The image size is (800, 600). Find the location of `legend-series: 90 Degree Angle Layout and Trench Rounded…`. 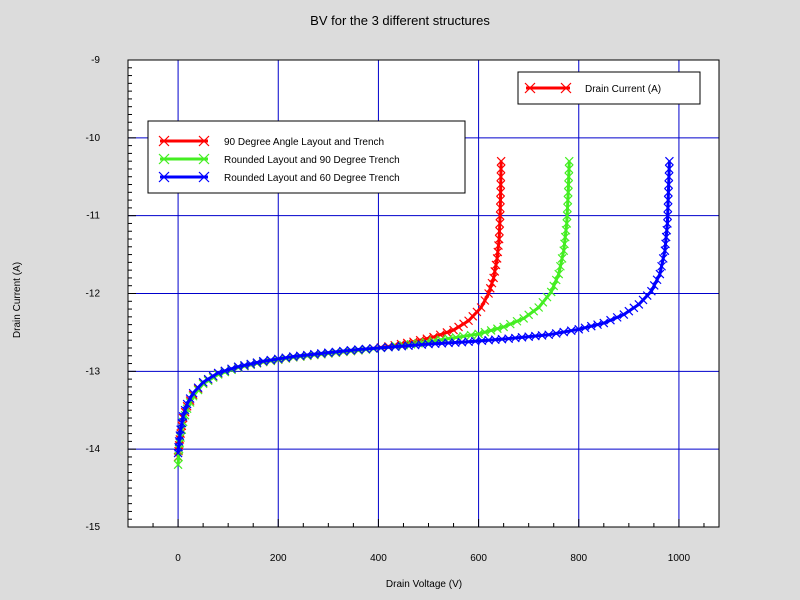

legend-series: 90 Degree Angle Layout and Trench Rounded… is located at coordinates (306, 157).